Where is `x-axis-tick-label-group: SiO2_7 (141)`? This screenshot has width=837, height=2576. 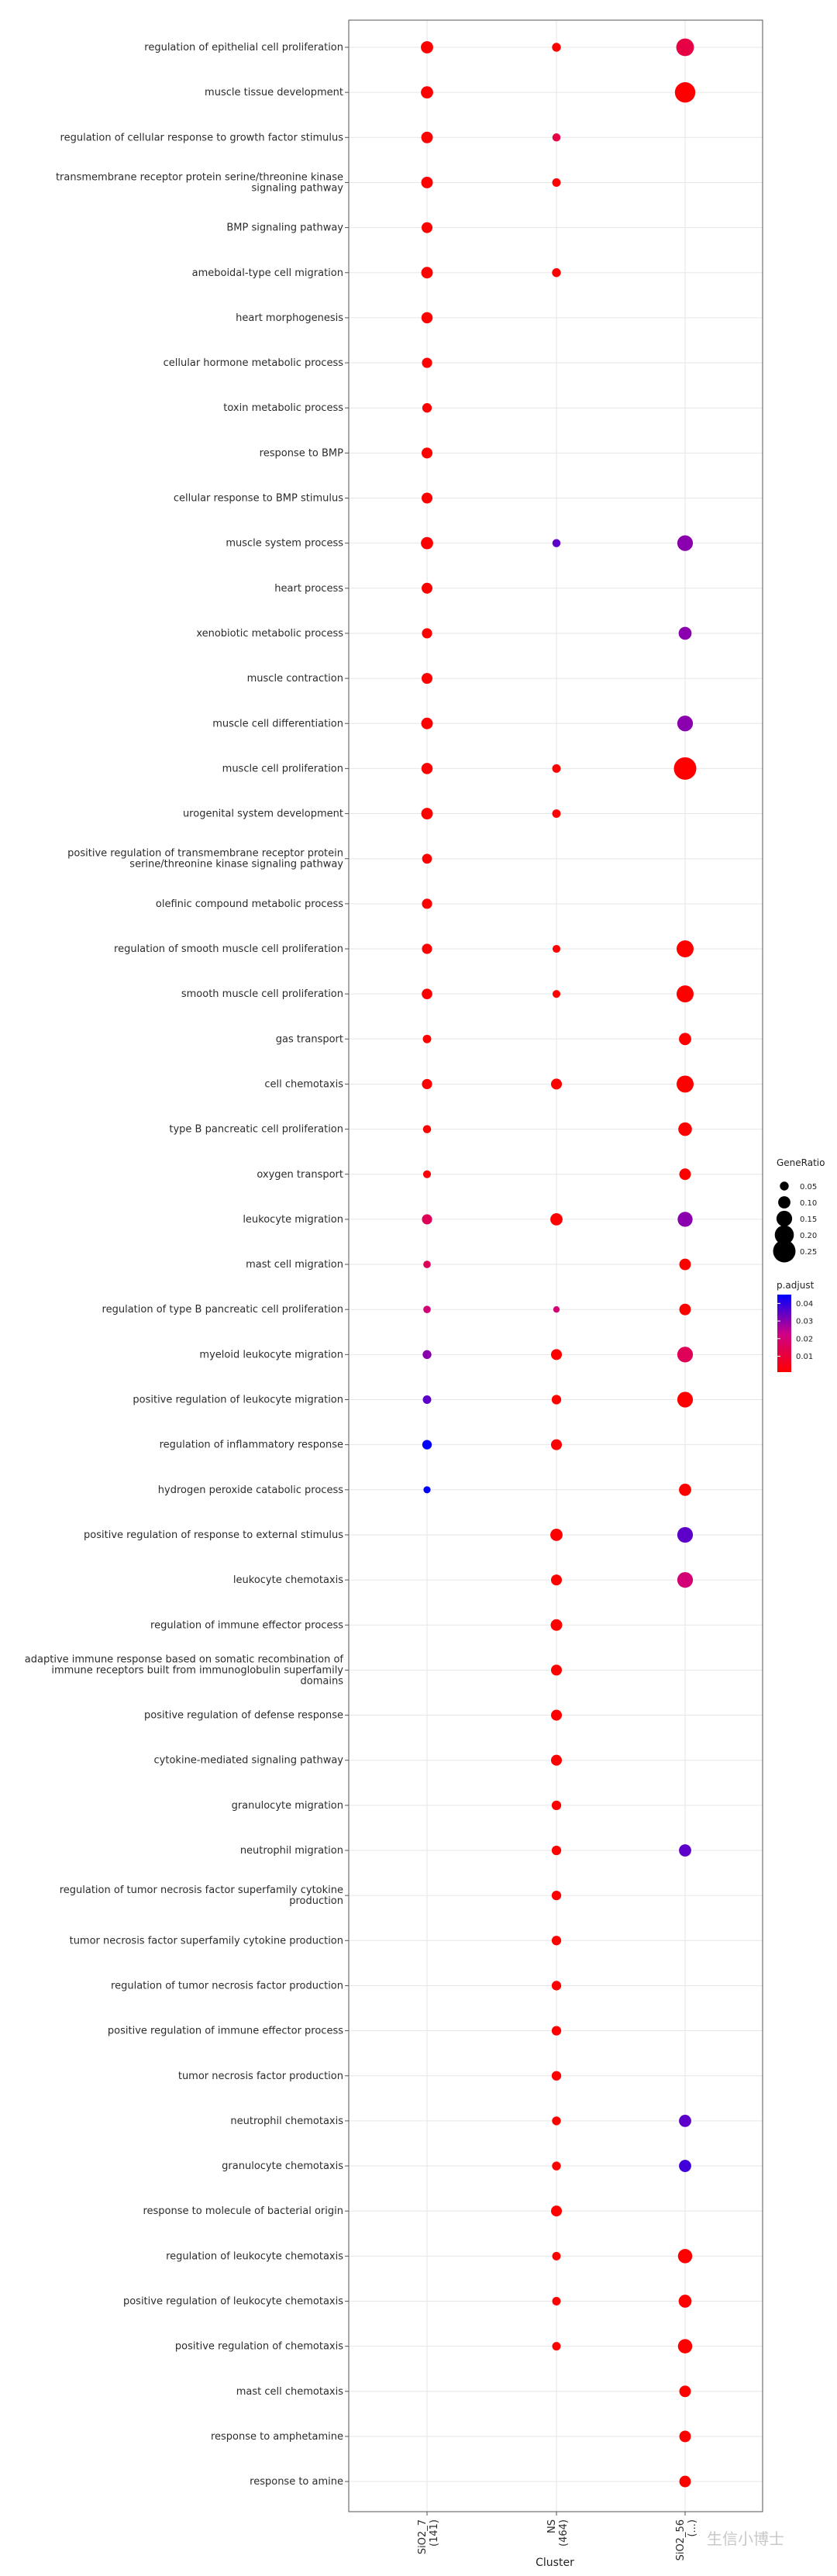
x-axis-tick-label-group: SiO2_7 (141) is located at coordinates (428, 2536).